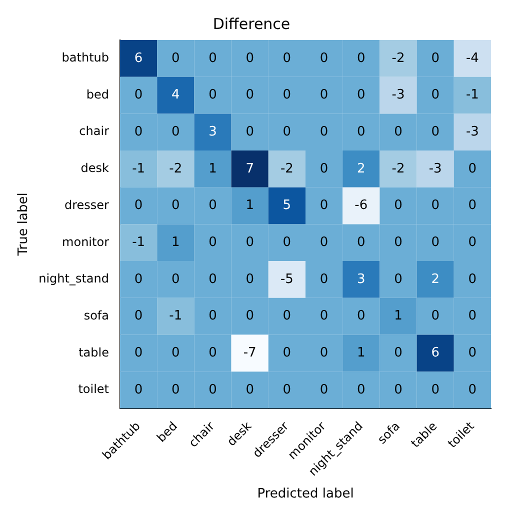  Describe the element at coordinates (472, 58) in the screenshot. I see `data-label: -4` at that location.